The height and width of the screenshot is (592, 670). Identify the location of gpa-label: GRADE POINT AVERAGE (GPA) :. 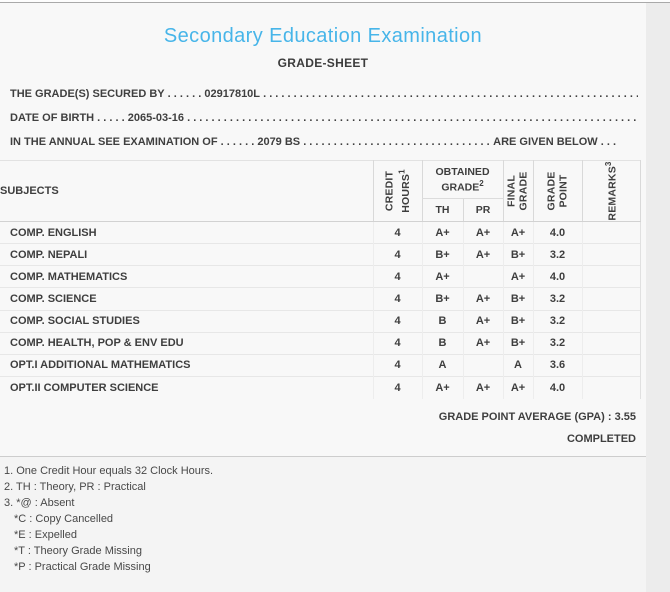
(525, 416).